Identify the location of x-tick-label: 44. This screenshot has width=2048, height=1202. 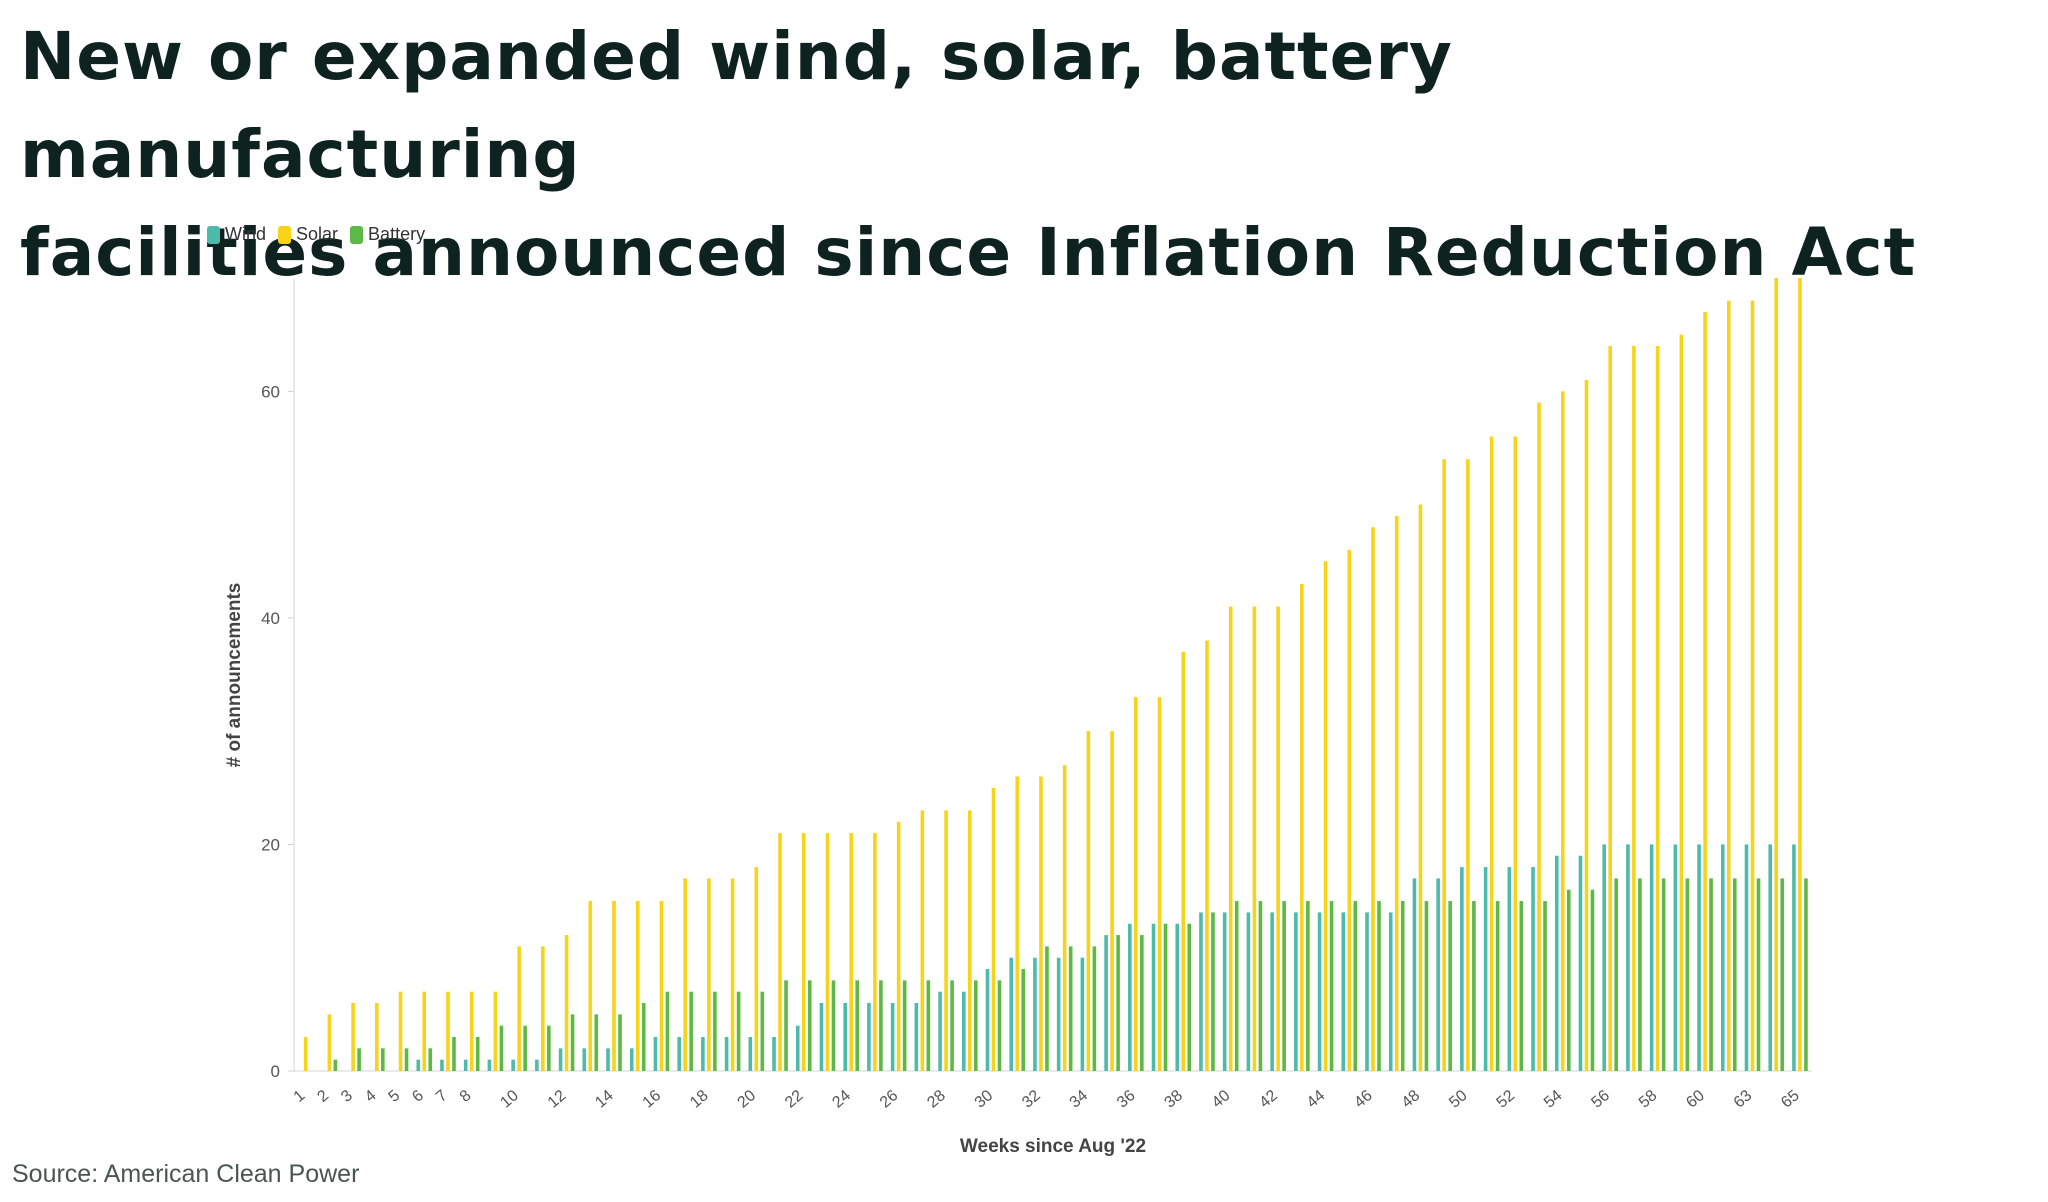
(1316, 1099).